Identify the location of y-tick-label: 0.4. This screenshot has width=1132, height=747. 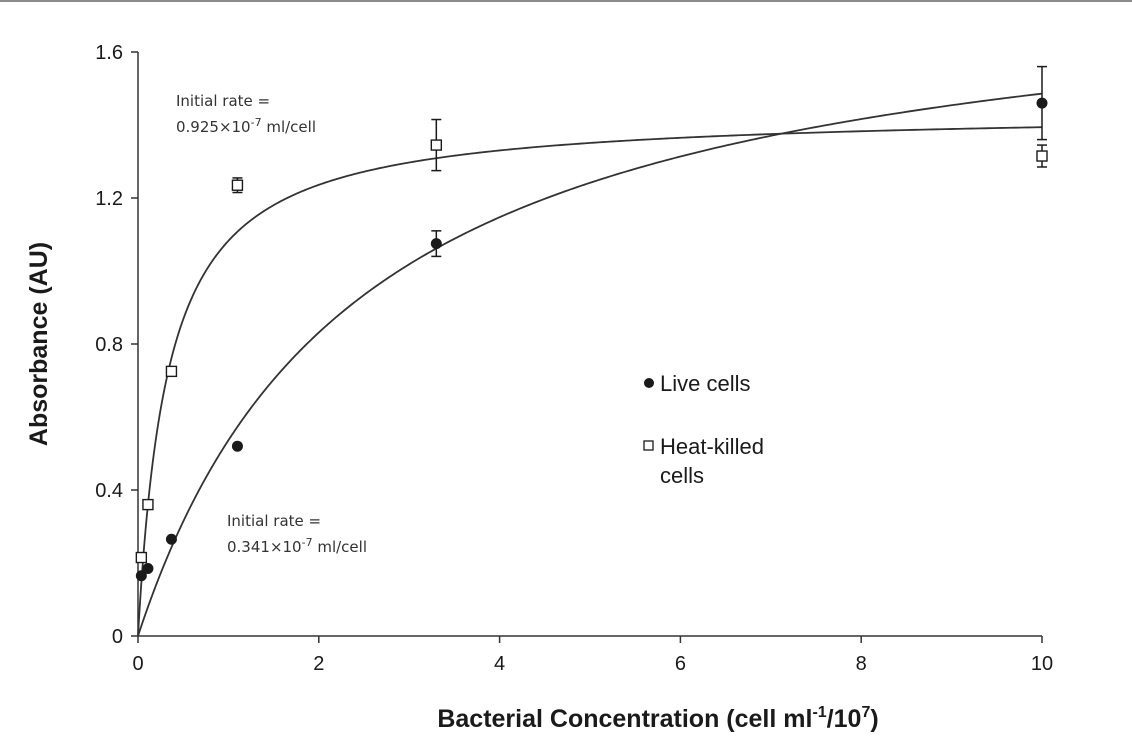
(109, 491).